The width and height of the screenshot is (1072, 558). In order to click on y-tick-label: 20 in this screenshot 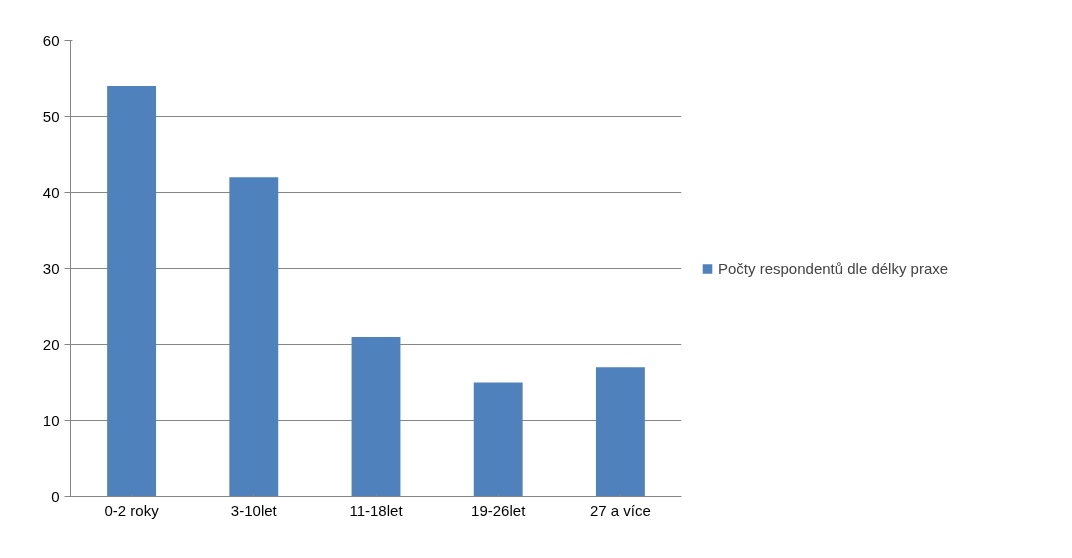, I will do `click(51, 344)`.